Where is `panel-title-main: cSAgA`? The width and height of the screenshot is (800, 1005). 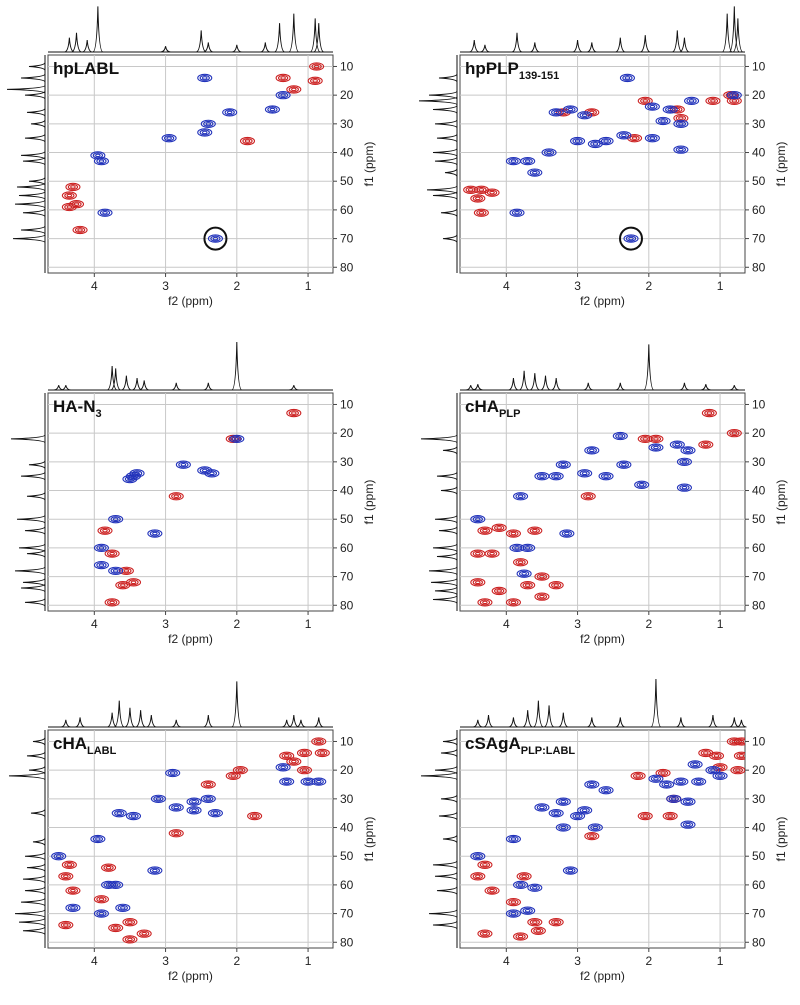
panel-title-main: cSAgA is located at coordinates (493, 743).